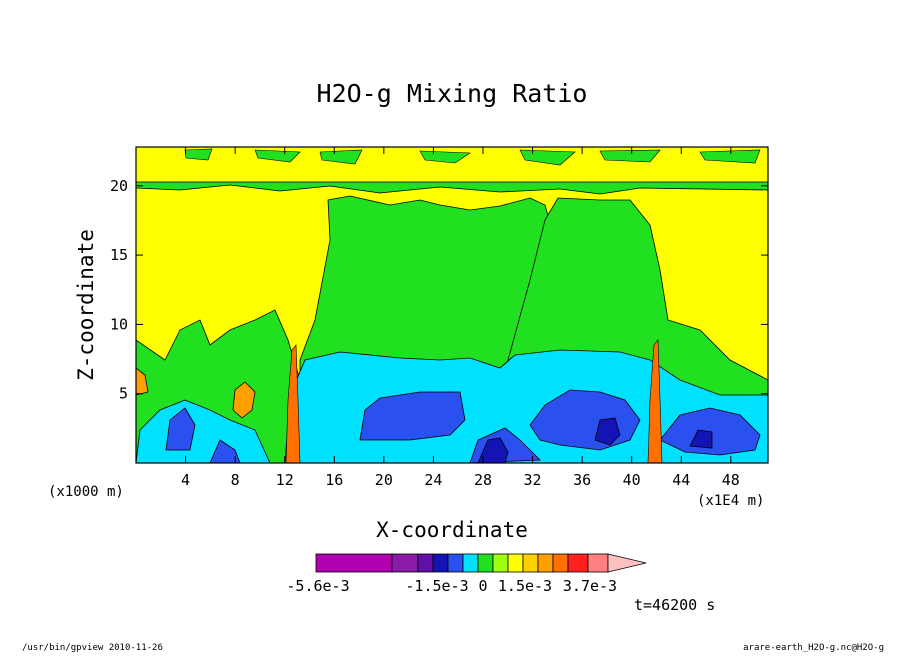 This screenshot has width=904, height=658. Describe the element at coordinates (285, 480) in the screenshot. I see `x-tick-label: 12` at that location.